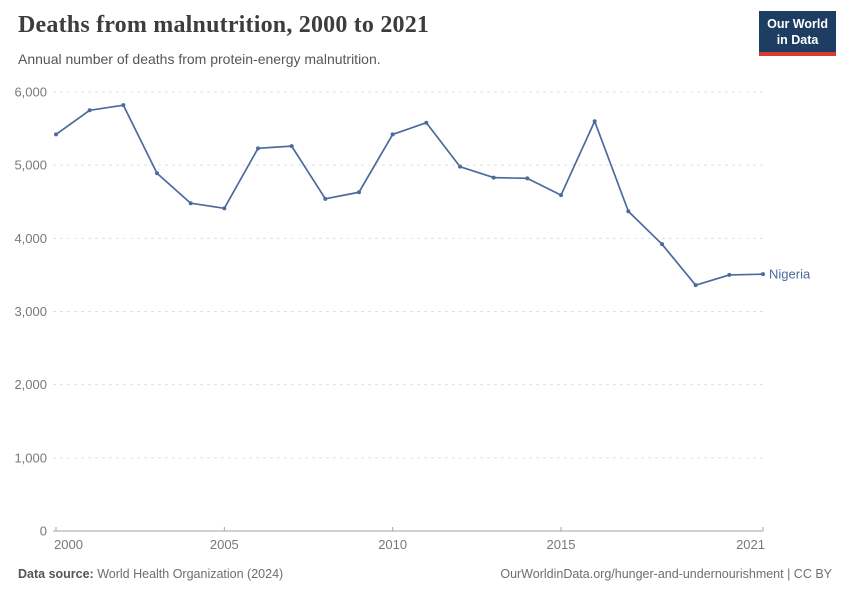 This screenshot has height=600, width=850. I want to click on page-title: Deaths from malnutrition, 2000 to 2021, so click(224, 25).